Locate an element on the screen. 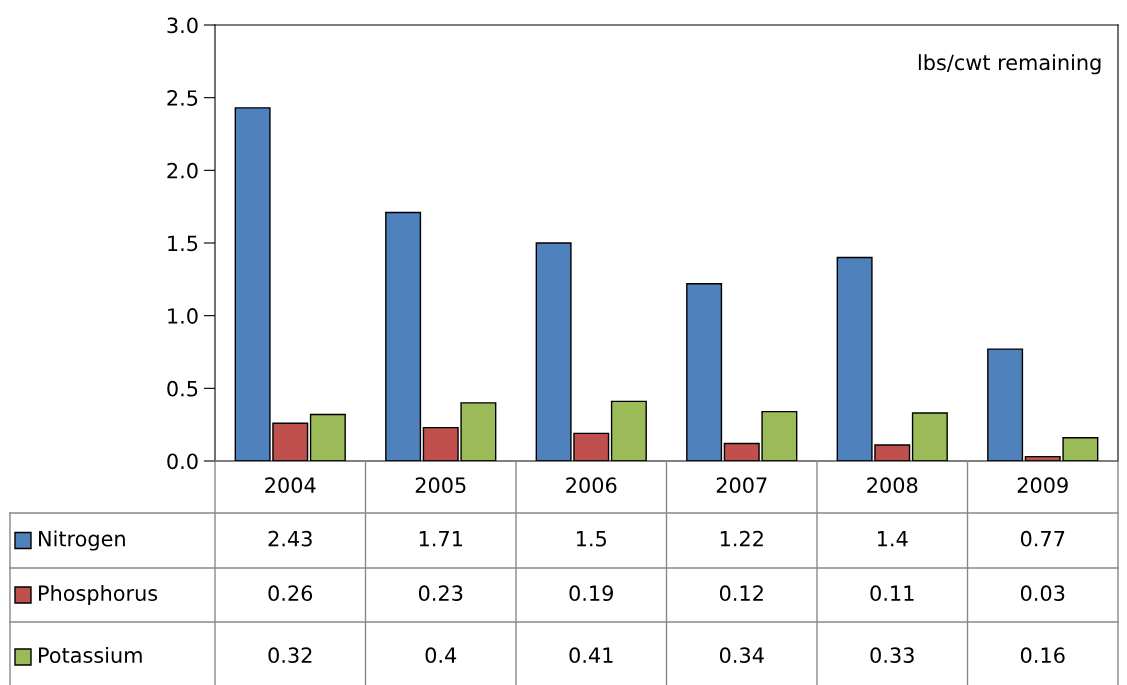 This screenshot has height=685, width=1127. data-label: 0.4 is located at coordinates (441, 655).